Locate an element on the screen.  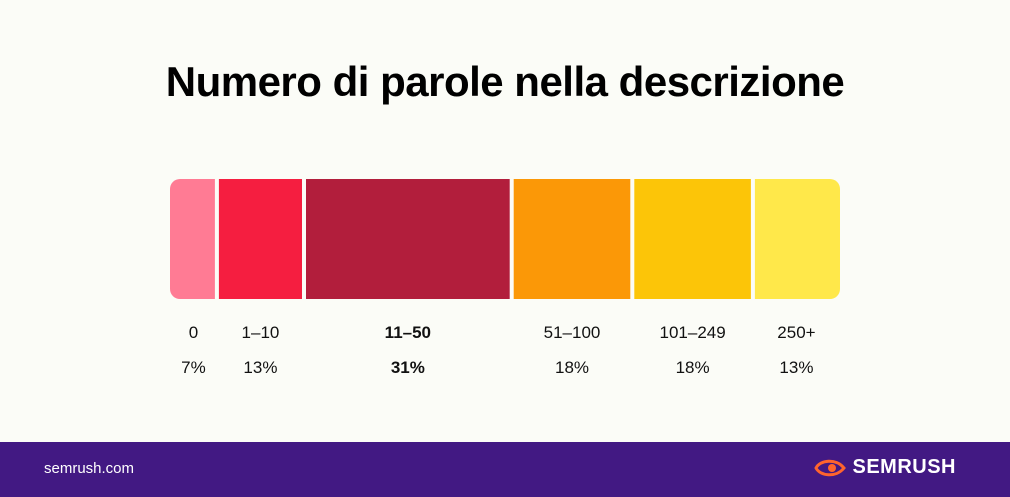
value-label-1: 13% is located at coordinates (260, 367).